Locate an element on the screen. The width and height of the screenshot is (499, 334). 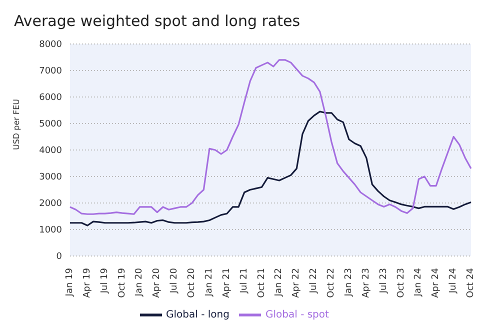
y-axis-title: USD per FEU is located at coordinates (16, 124).